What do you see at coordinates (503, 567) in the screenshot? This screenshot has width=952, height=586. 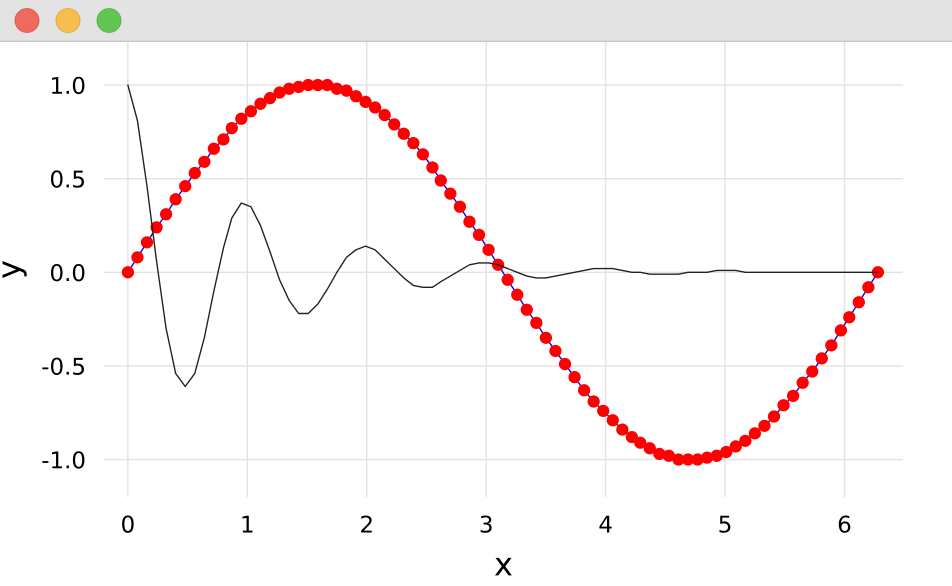 I see `x-axis-title: x` at bounding box center [503, 567].